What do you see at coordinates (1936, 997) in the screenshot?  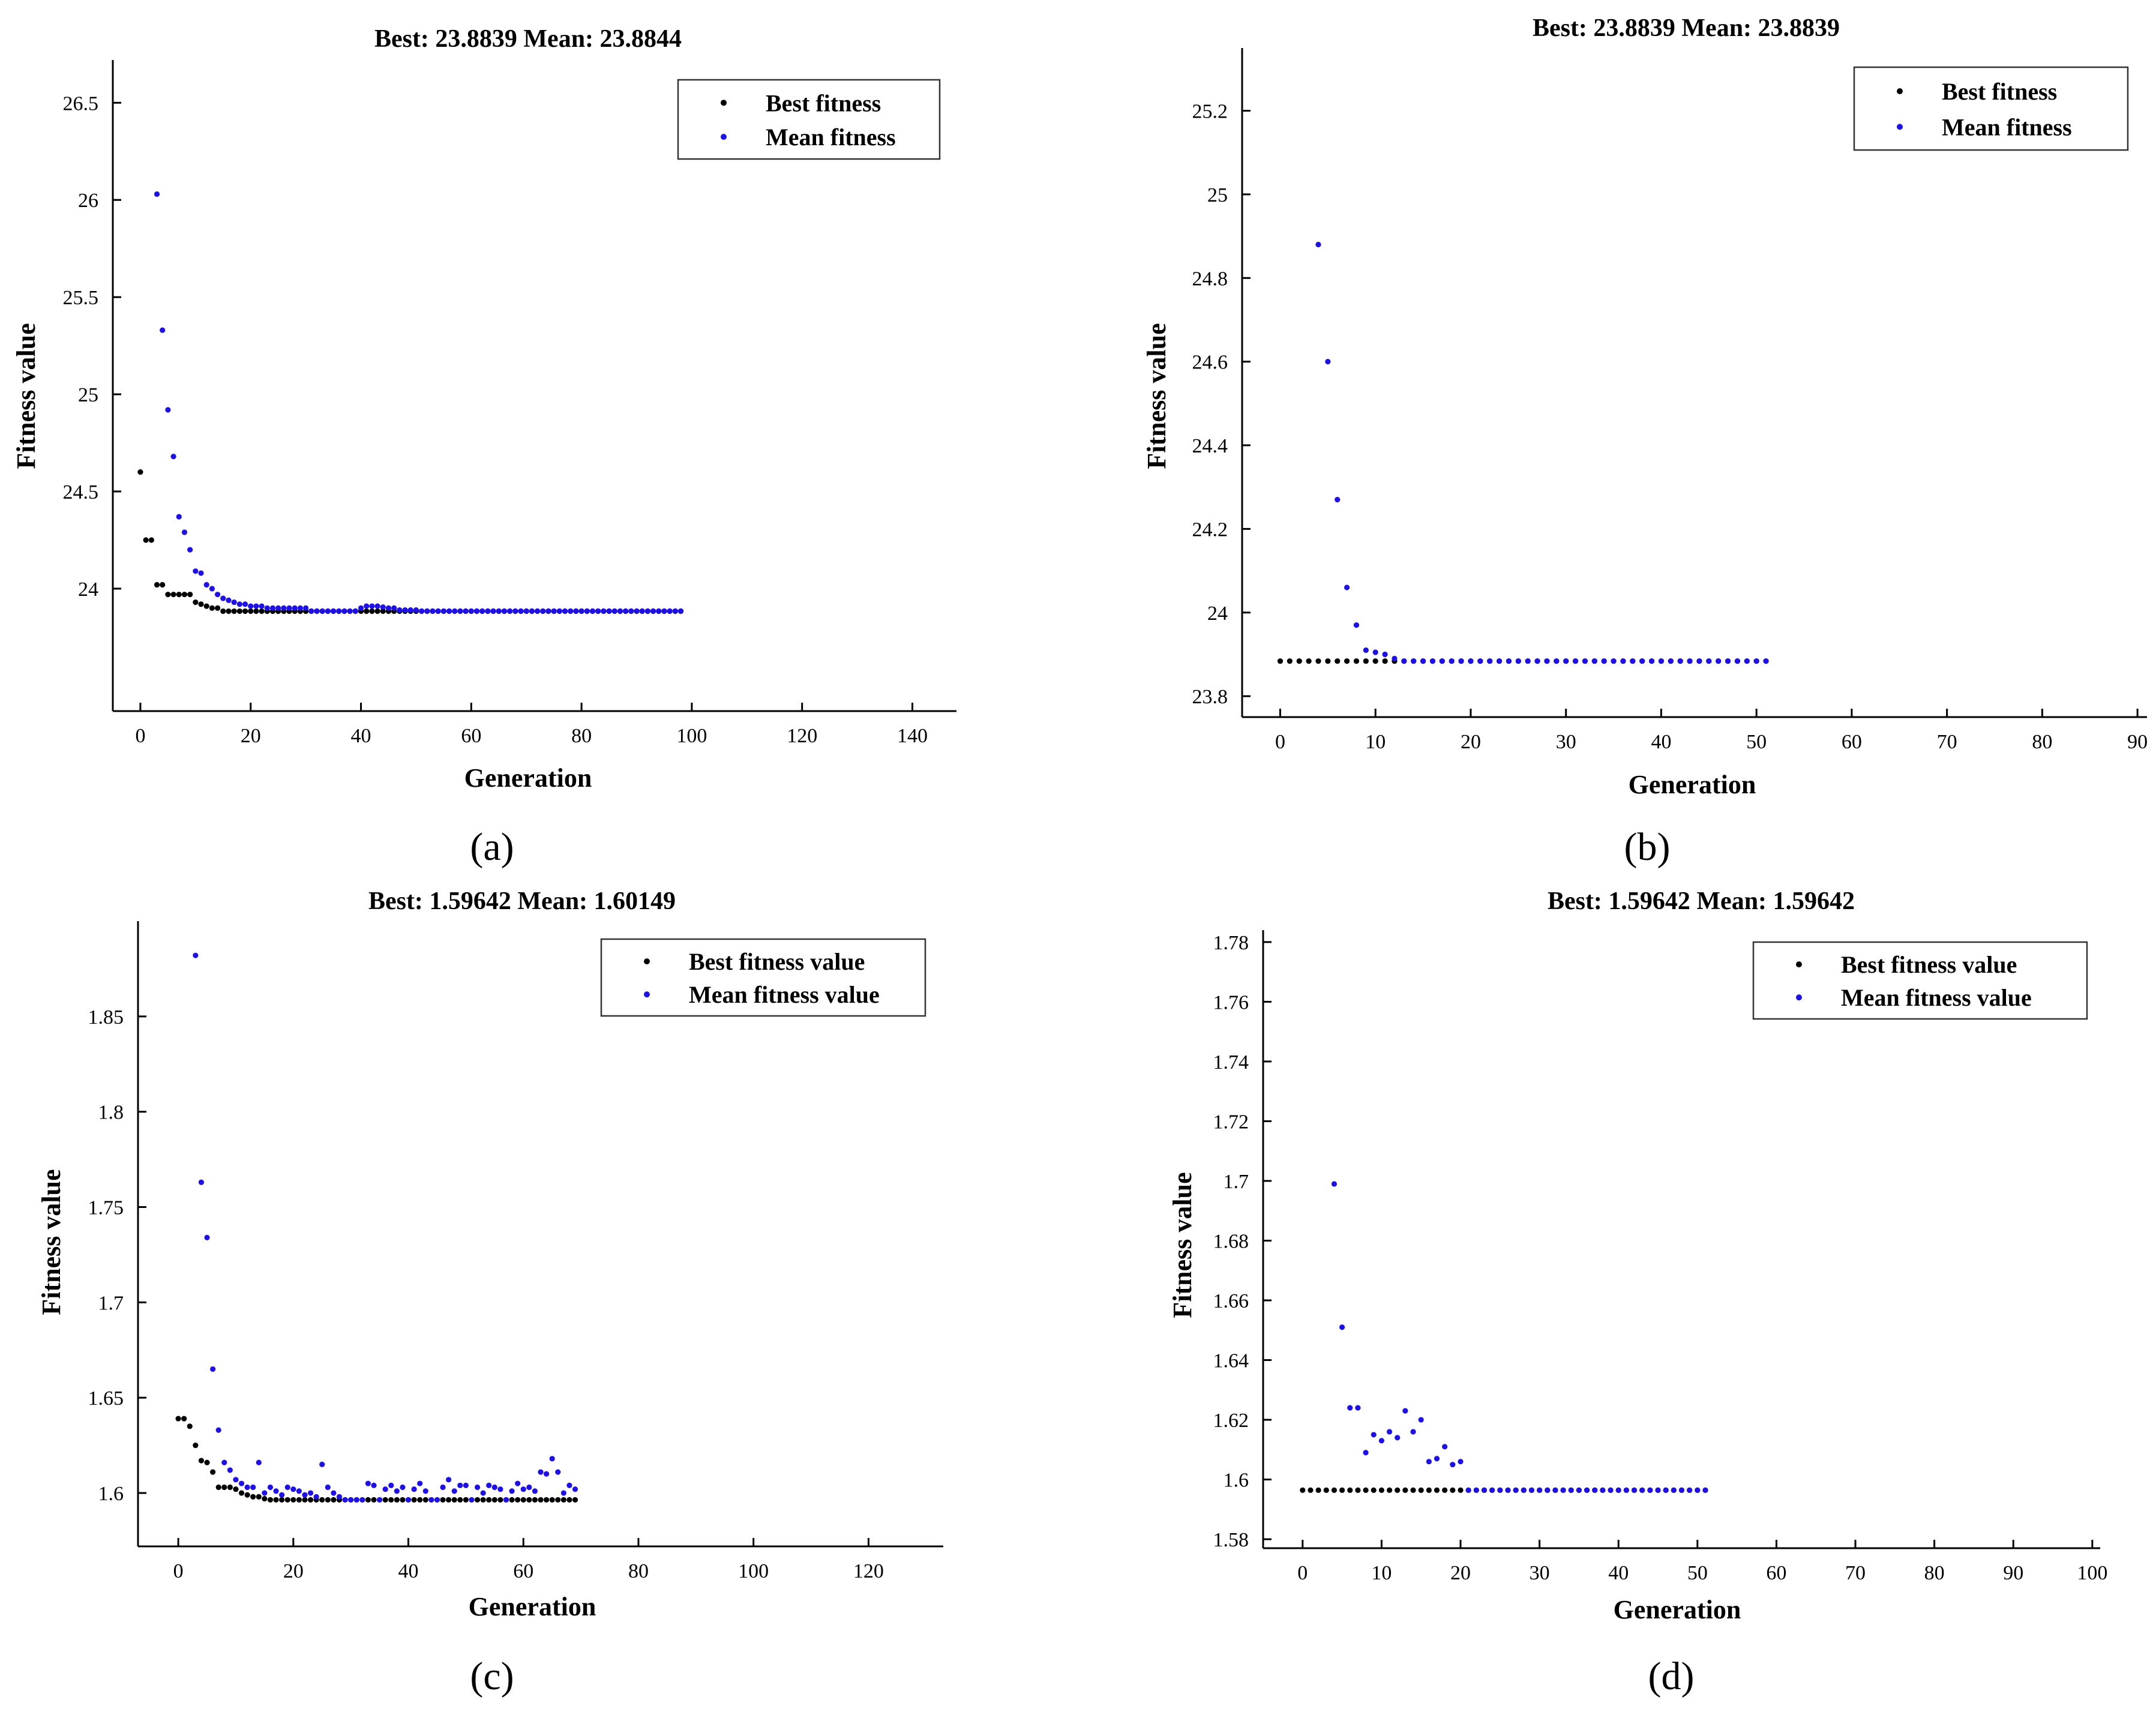 I see `legend-label: Mean fitness value` at bounding box center [1936, 997].